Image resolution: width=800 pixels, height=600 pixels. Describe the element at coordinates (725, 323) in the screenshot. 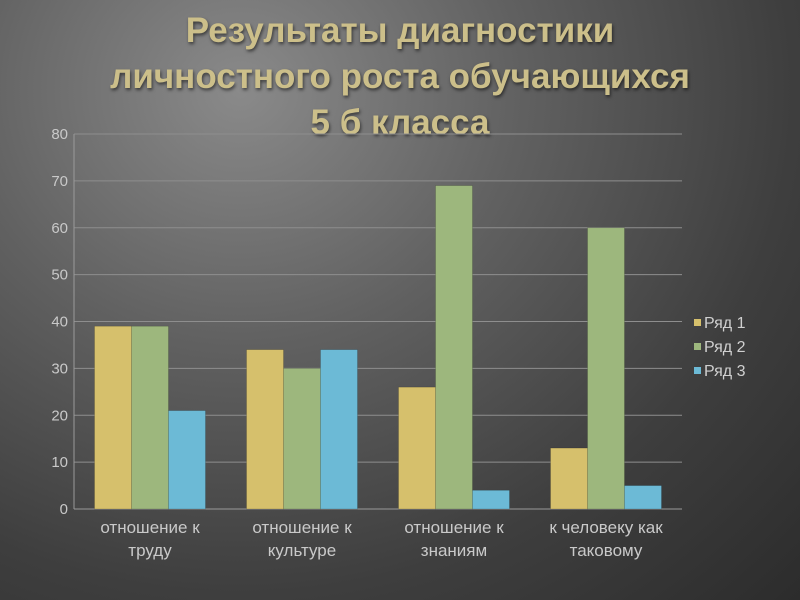

I see `legend-label: Ряд 1` at that location.